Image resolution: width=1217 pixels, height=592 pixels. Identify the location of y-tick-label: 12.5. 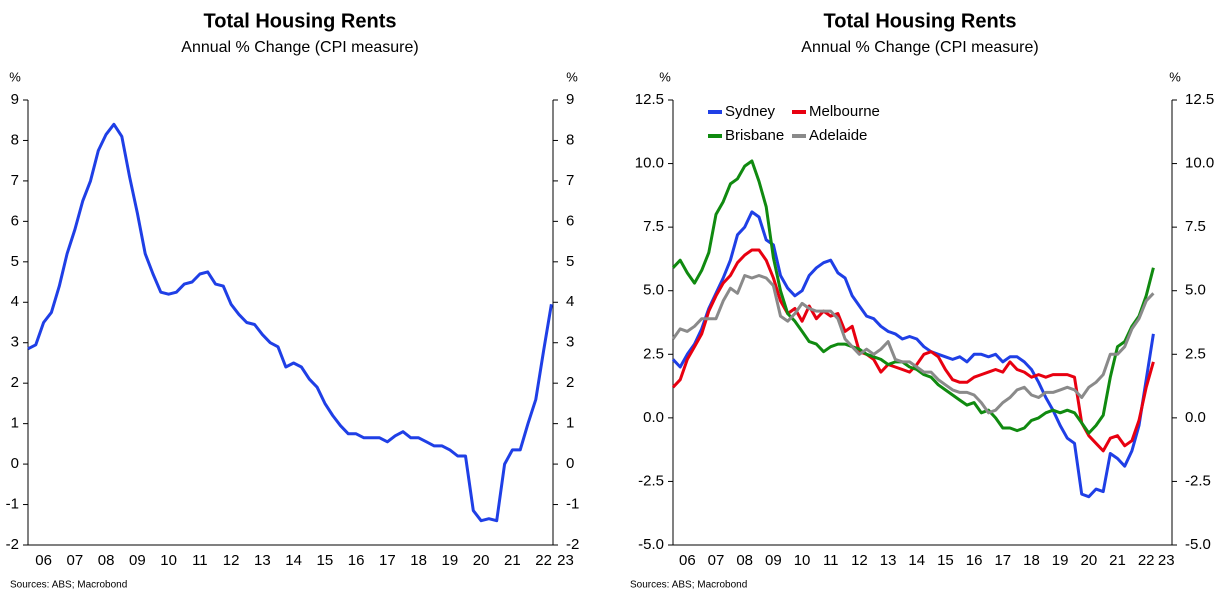
(649, 99).